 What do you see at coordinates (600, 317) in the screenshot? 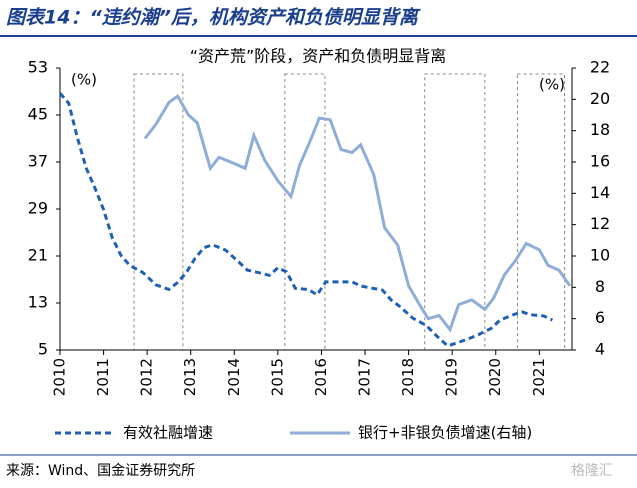
I see `y2-tick-label: 6` at bounding box center [600, 317].